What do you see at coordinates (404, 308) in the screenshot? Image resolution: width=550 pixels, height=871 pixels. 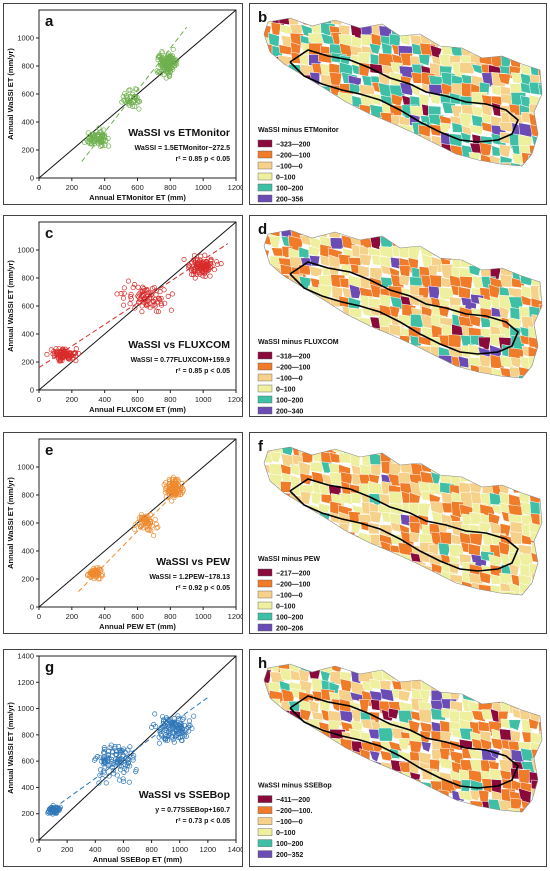 I see `sub-region-boundary` at bounding box center [404, 308].